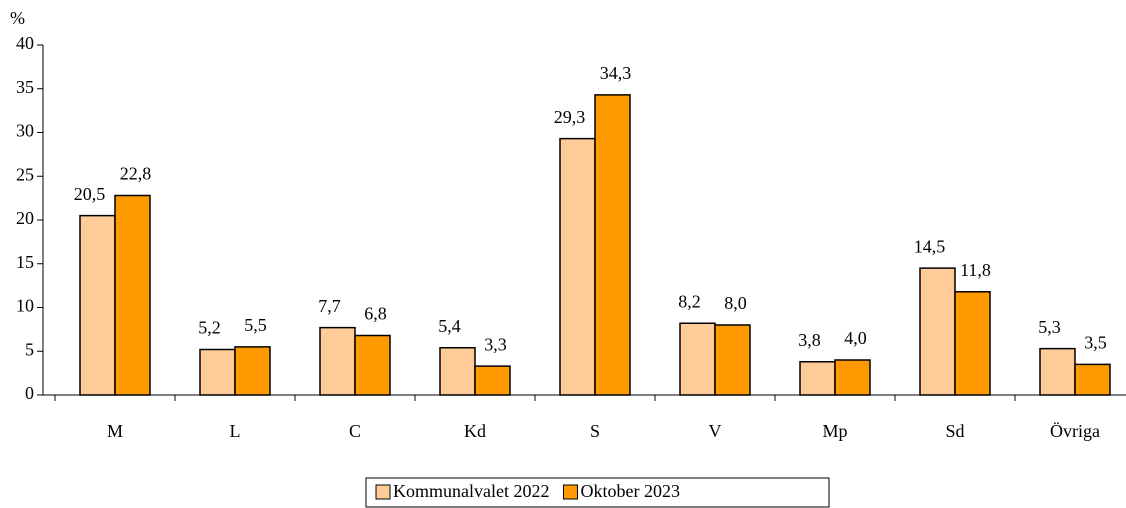 Image resolution: width=1126 pixels, height=508 pixels. What do you see at coordinates (449, 326) in the screenshot?
I see `value-label: 5,4` at bounding box center [449, 326].